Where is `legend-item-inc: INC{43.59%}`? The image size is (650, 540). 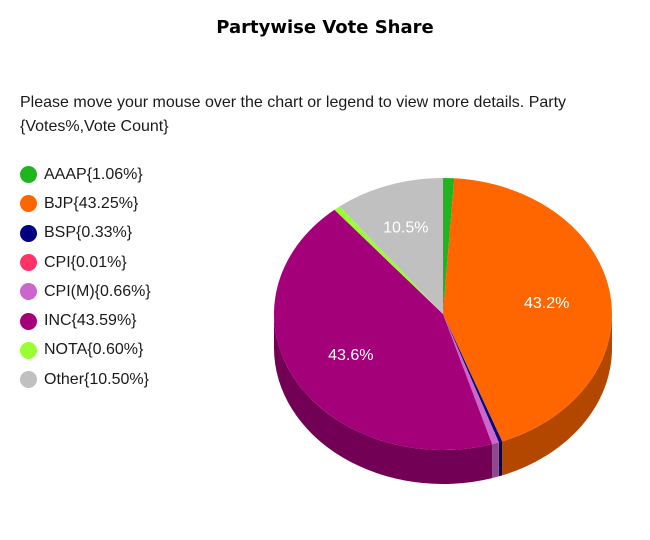 legend-item-inc: INC{43.59%} is located at coordinates (85, 320).